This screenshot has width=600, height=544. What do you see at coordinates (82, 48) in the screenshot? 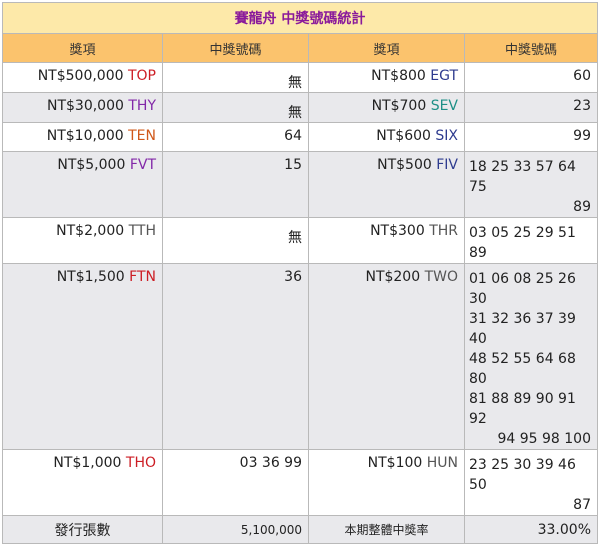
I see `header-prize-left: 獎項` at bounding box center [82, 48].